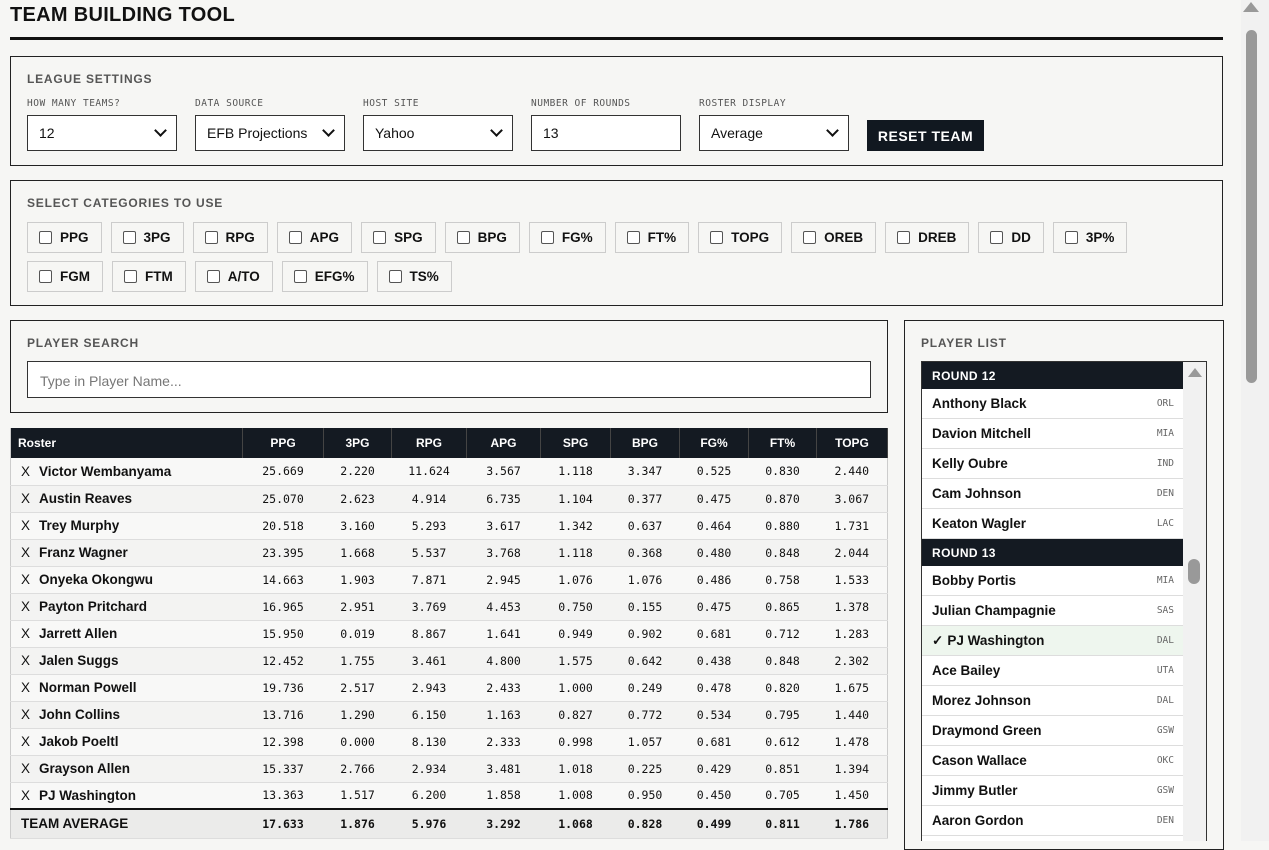 The width and height of the screenshot is (1269, 850). I want to click on category-chip: SPG, so click(398, 237).